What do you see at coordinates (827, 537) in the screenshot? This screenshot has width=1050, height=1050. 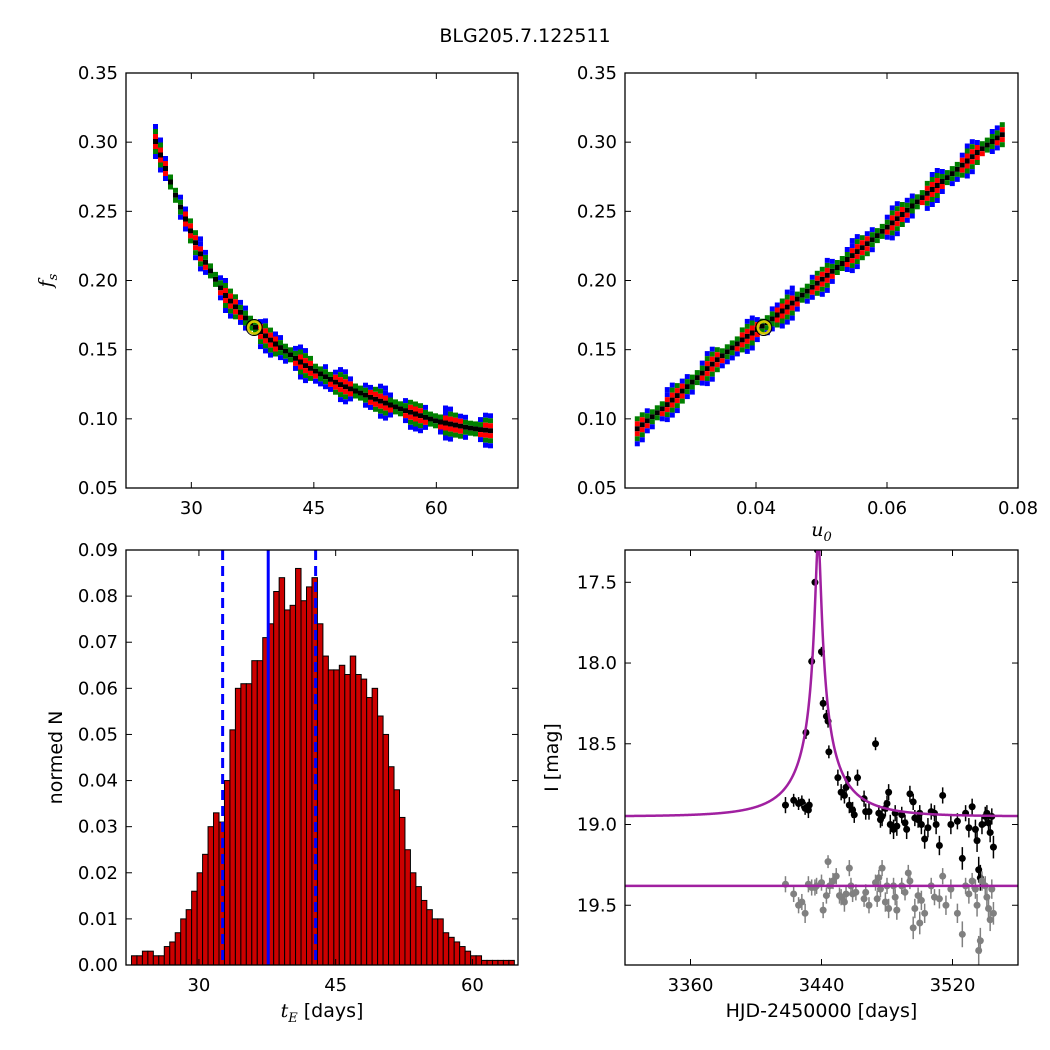 I see `x-axis-label-subscript: 0` at bounding box center [827, 537].